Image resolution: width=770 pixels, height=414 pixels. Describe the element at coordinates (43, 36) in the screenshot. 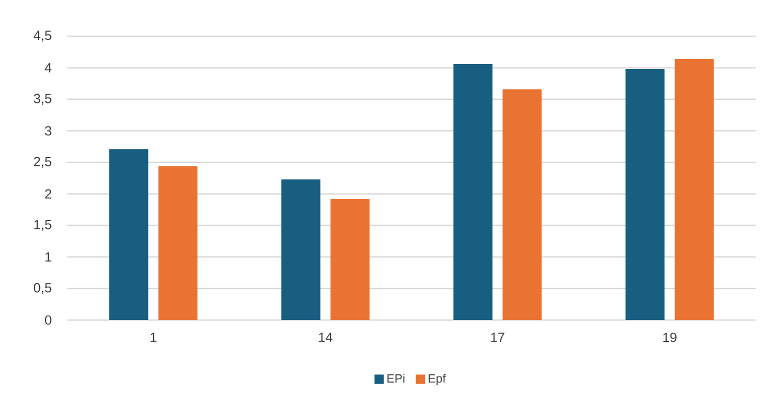

I see `y-tick-label: 4,5` at that location.